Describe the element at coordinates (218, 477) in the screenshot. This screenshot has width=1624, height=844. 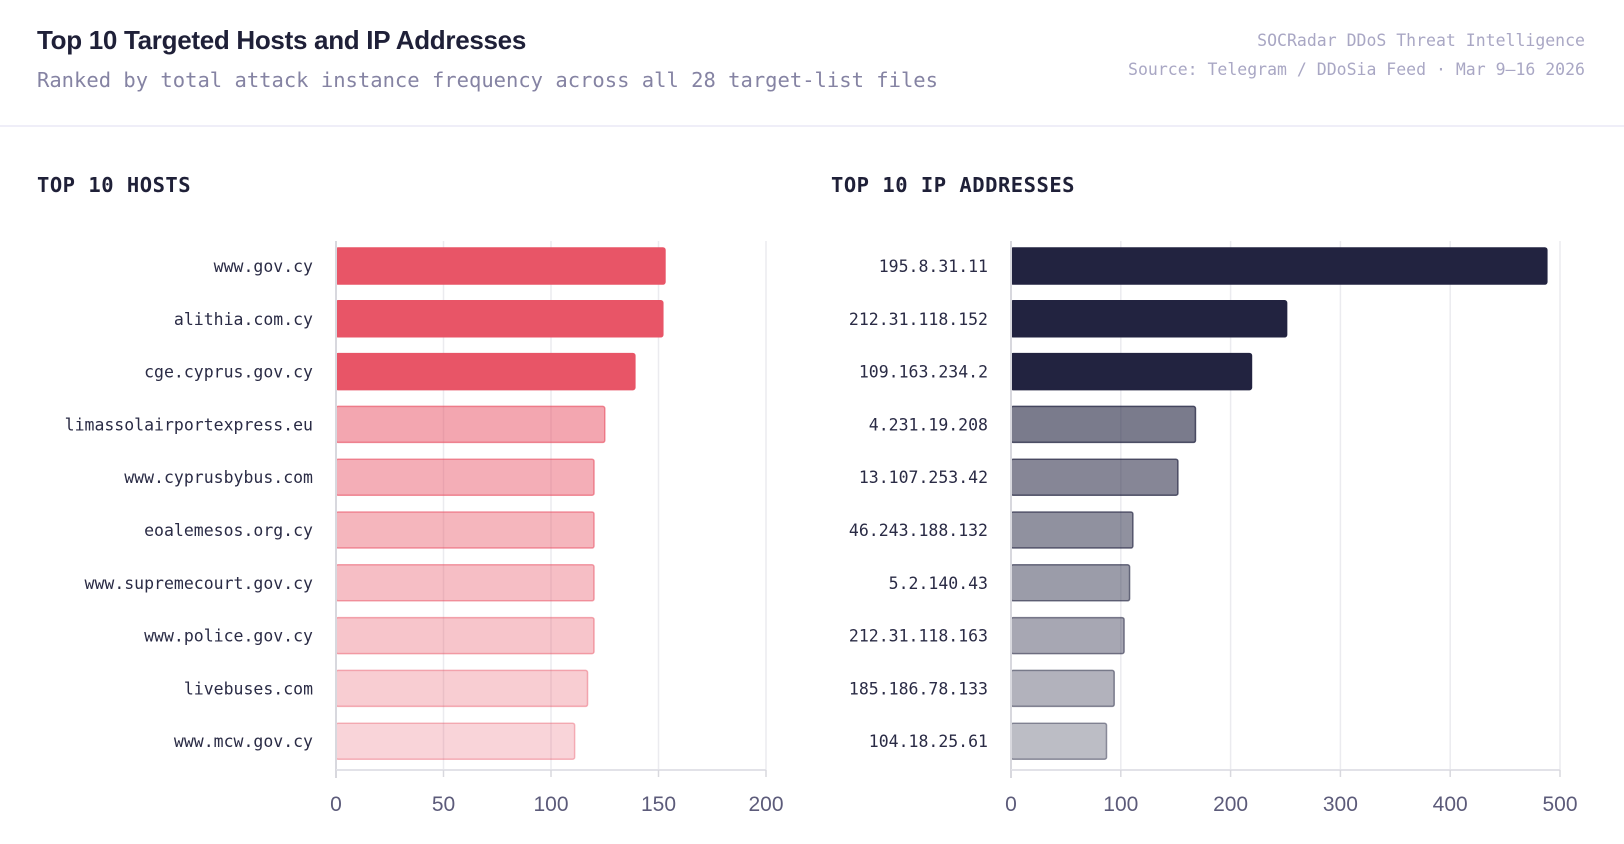
I see `hosts-category-label: www.cyprusbybus.com` at that location.